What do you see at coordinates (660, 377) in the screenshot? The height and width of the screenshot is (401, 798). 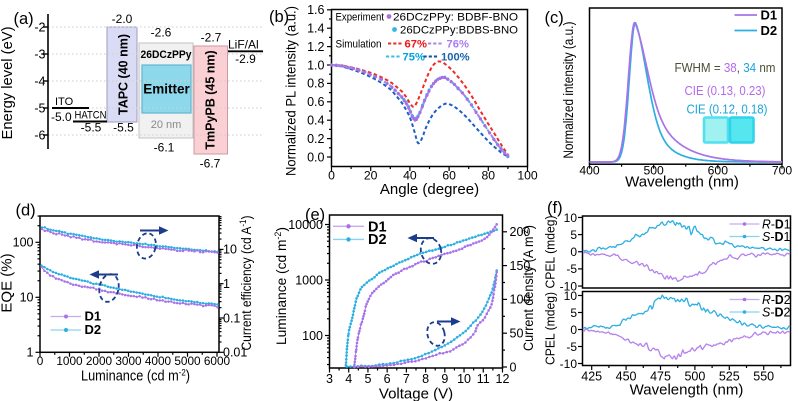 I see `svg-text: 475` at bounding box center [660, 377].